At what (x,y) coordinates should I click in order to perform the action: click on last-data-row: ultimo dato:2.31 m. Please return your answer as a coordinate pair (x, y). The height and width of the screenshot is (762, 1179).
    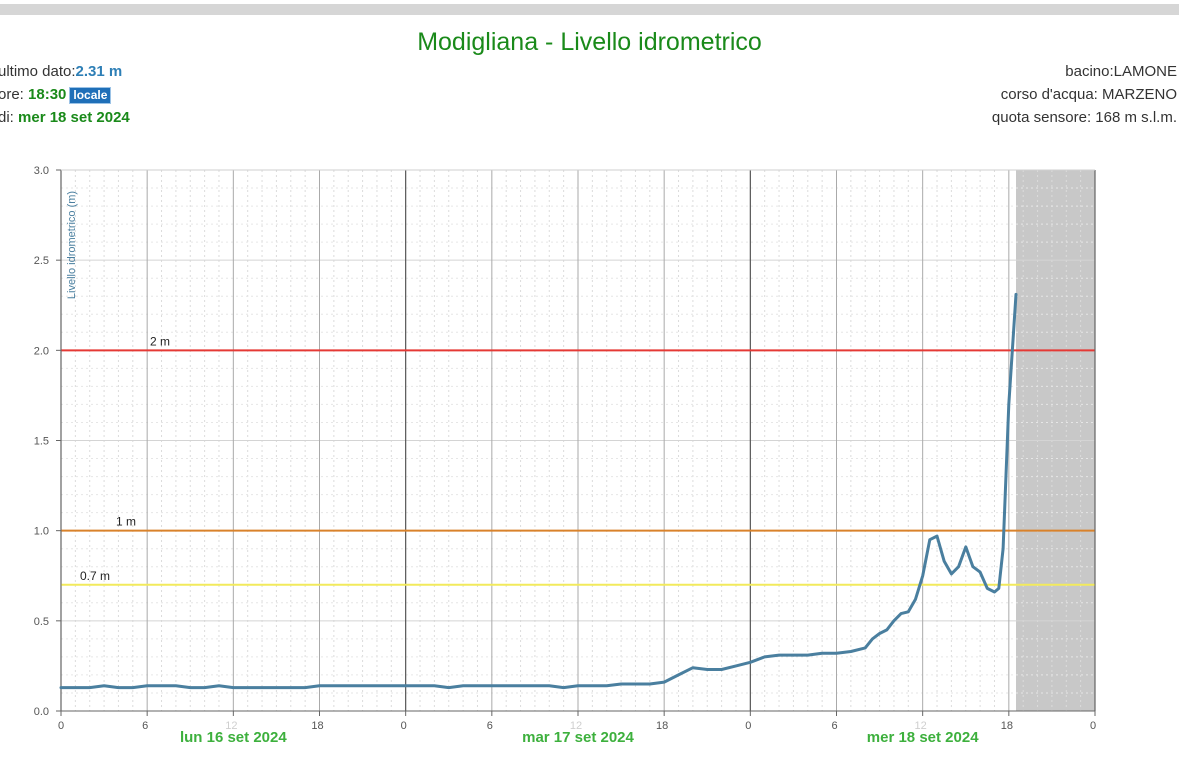
    Looking at the image, I should click on (65, 71).